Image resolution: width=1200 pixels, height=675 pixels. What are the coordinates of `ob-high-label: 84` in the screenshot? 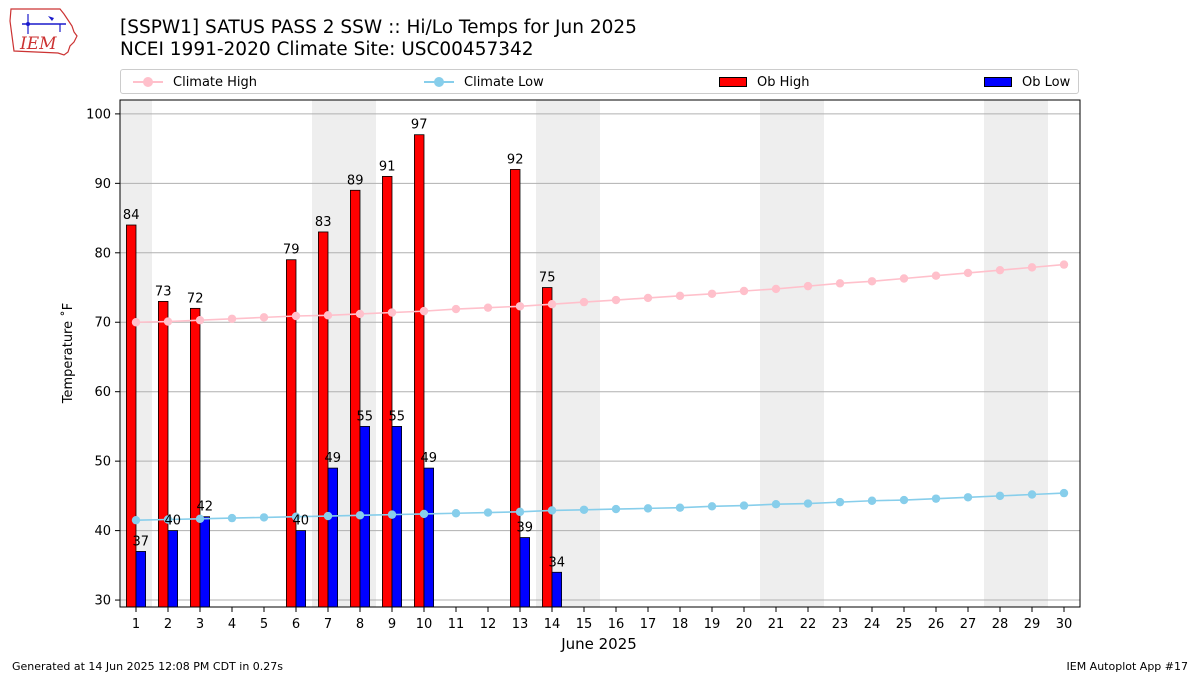 It's located at (131, 215).